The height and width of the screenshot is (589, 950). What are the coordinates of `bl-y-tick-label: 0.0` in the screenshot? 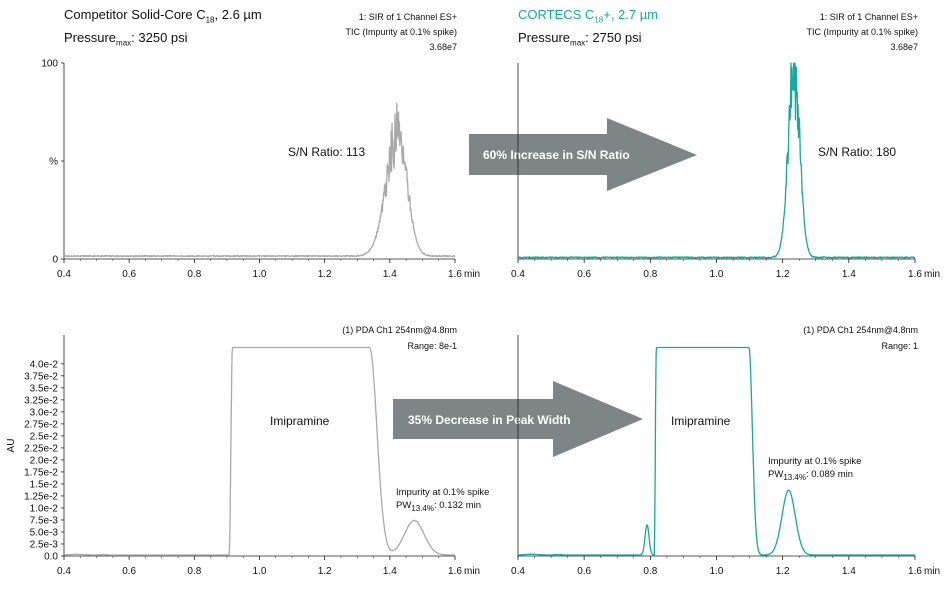 It's located at (51, 557).